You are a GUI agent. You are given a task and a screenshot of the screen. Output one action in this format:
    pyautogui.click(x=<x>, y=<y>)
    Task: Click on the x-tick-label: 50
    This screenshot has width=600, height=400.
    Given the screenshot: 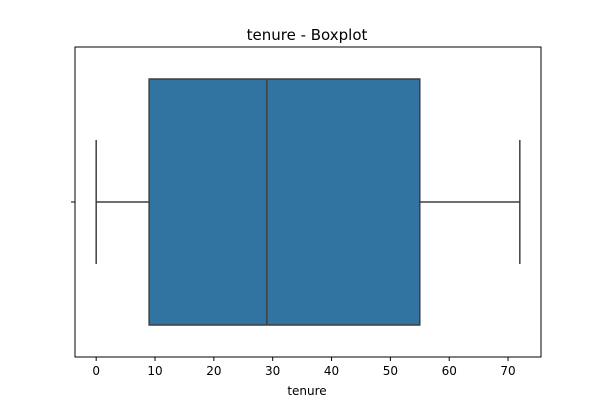 What is the action you would take?
    pyautogui.click(x=390, y=371)
    